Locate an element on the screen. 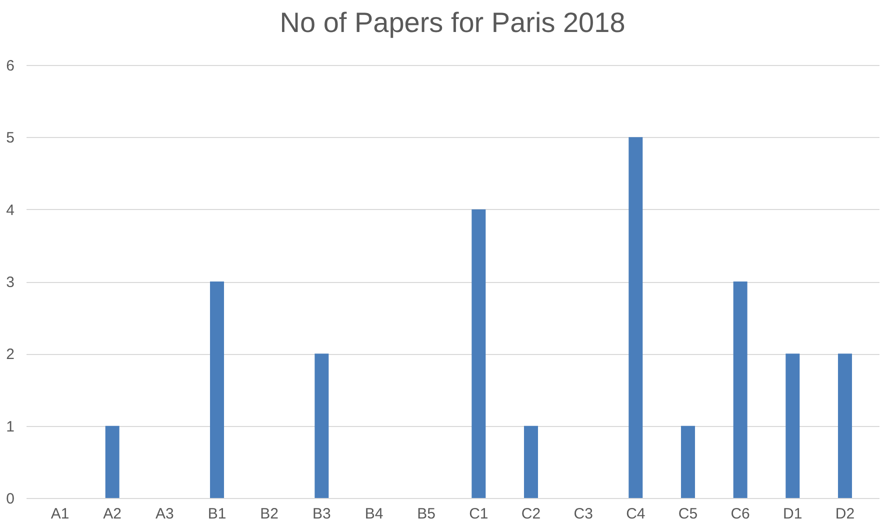 Image resolution: width=889 pixels, height=526 pixels. x-tick-label: B1 is located at coordinates (217, 514).